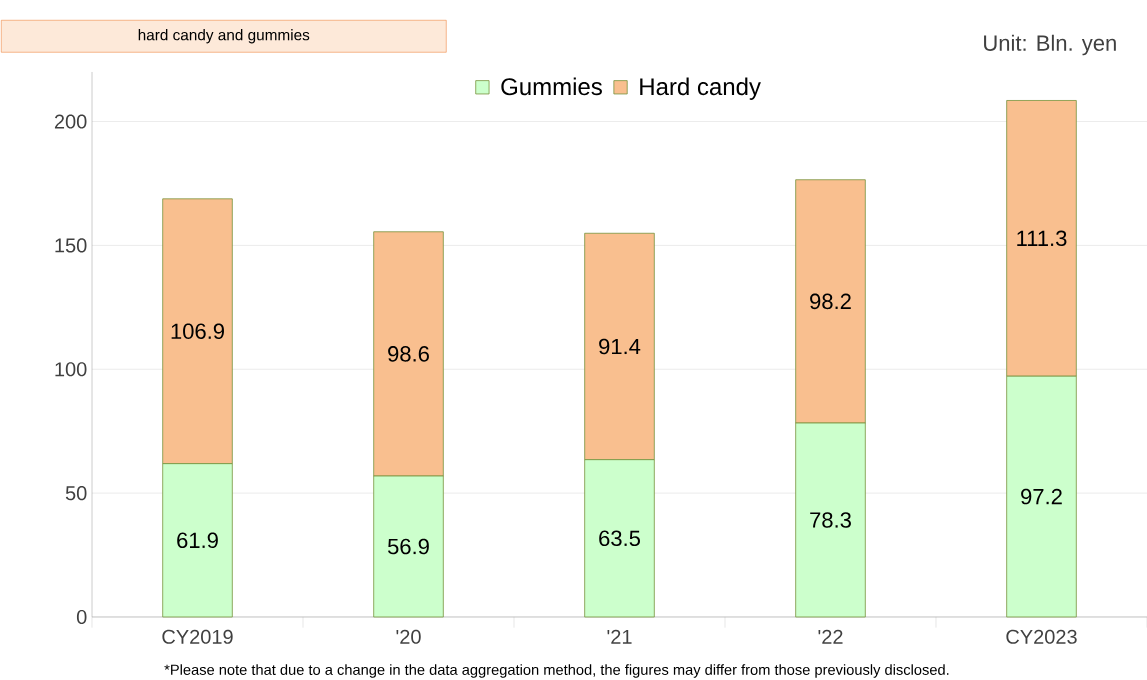 The width and height of the screenshot is (1147, 680). Describe the element at coordinates (619, 636) in the screenshot. I see `x-tick-label: '21` at that location.